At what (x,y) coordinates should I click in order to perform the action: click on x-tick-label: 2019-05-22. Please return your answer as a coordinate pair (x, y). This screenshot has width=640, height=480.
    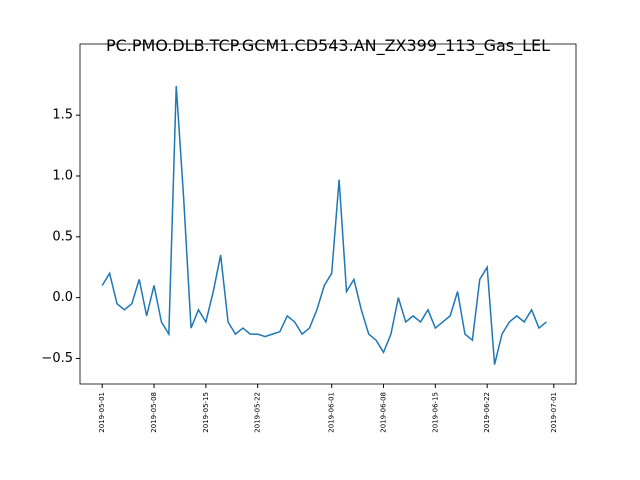
    Looking at the image, I should click on (258, 412).